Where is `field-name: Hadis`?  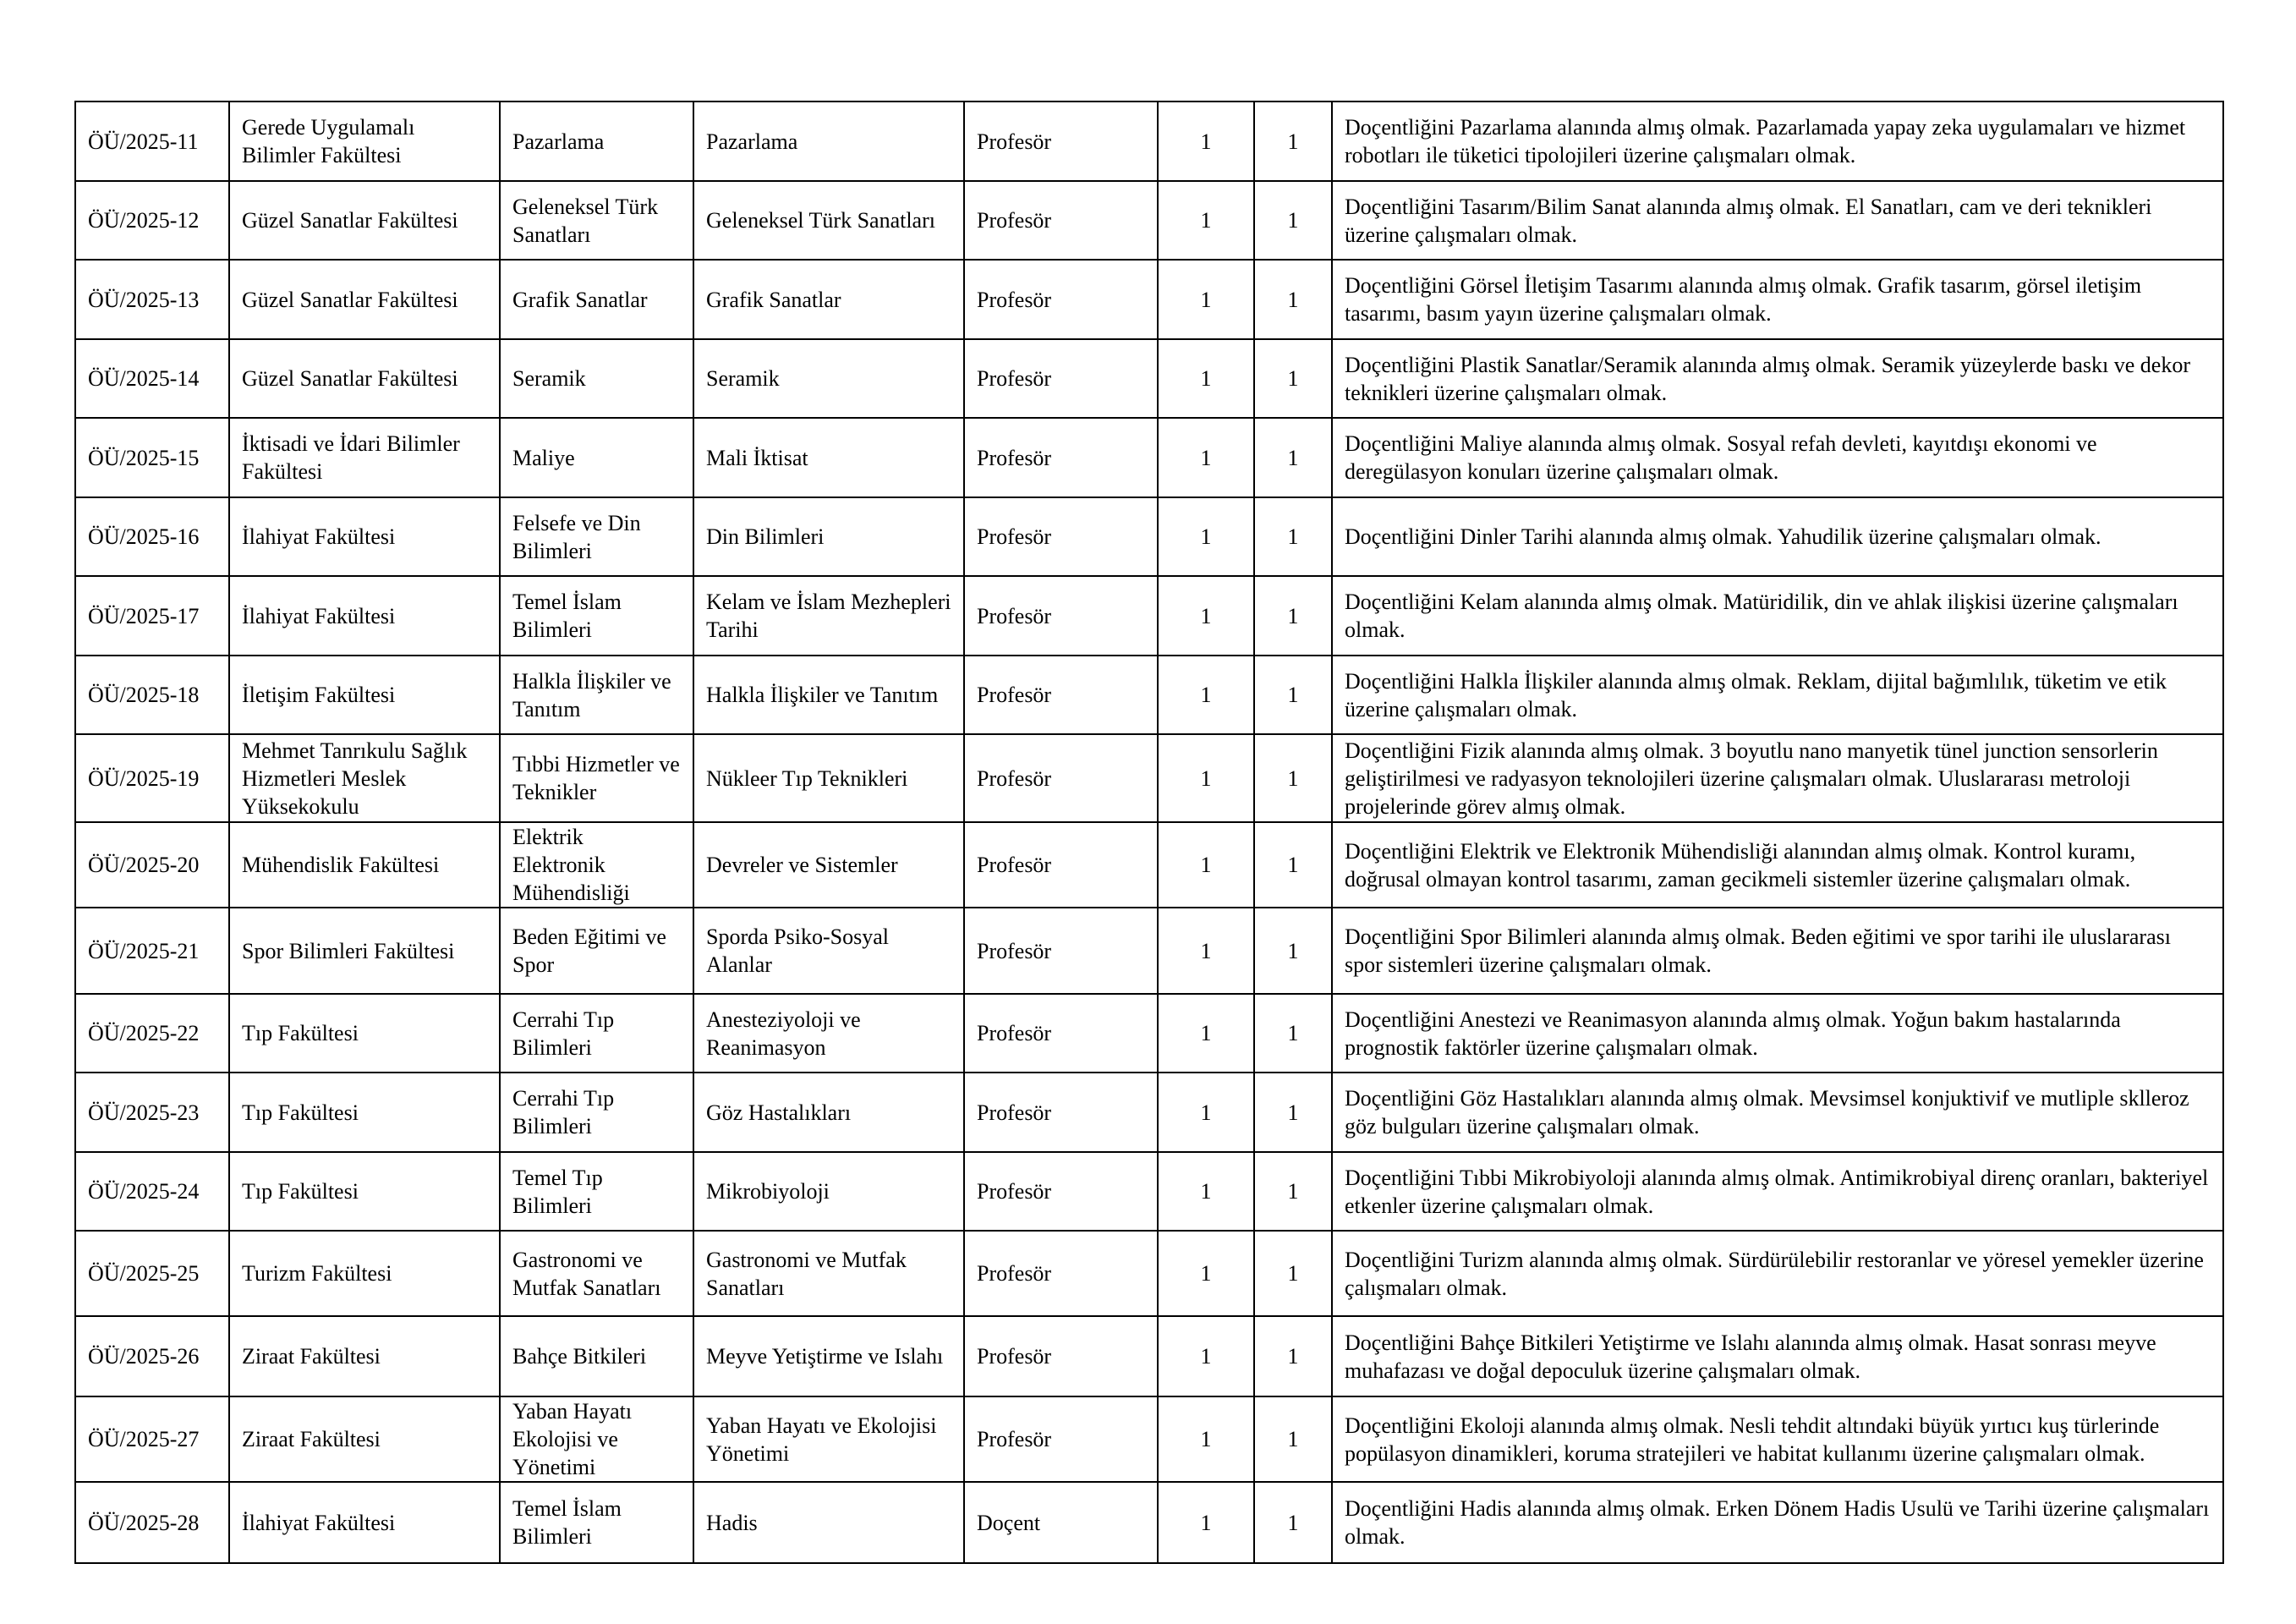 field-name: Hadis is located at coordinates (829, 1523).